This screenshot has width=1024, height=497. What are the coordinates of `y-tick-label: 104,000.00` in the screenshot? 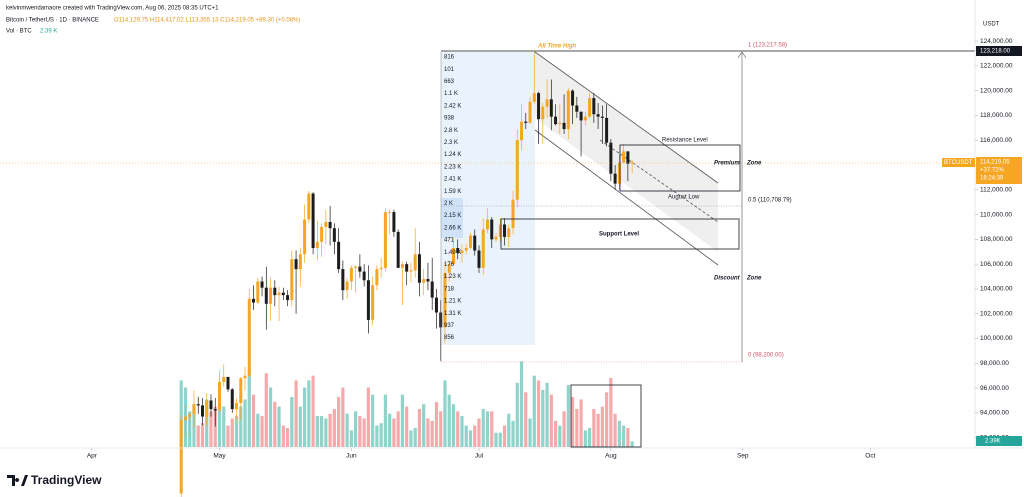 It's located at (996, 289).